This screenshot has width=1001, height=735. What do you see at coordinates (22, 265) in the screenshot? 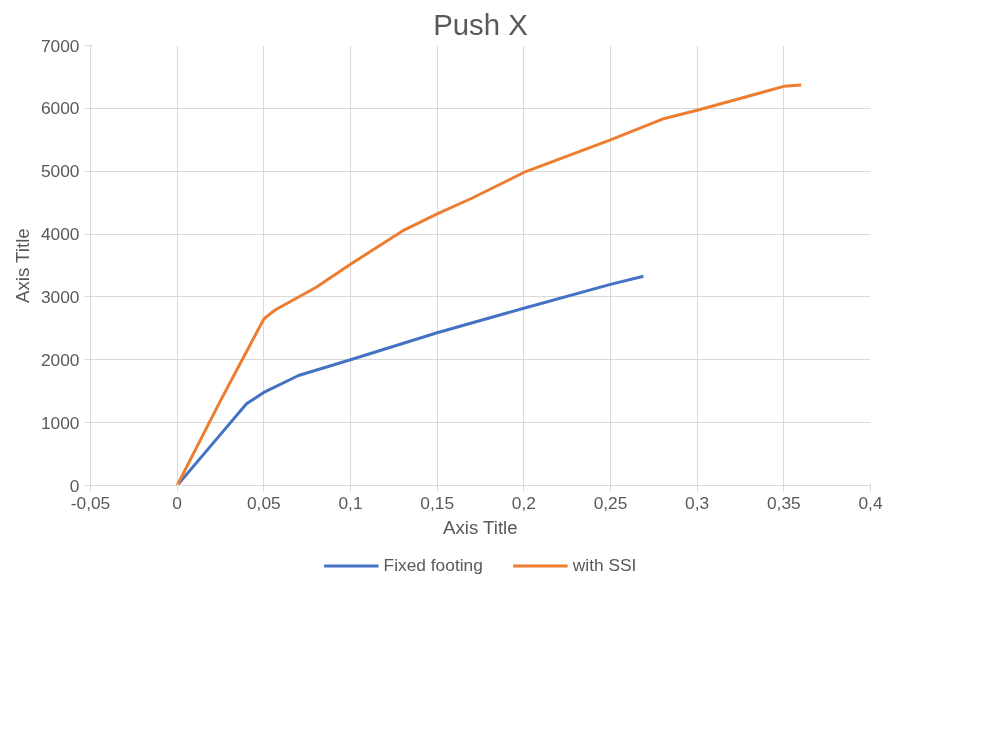
I see `y-axis-title: Axis Title` at bounding box center [22, 265].